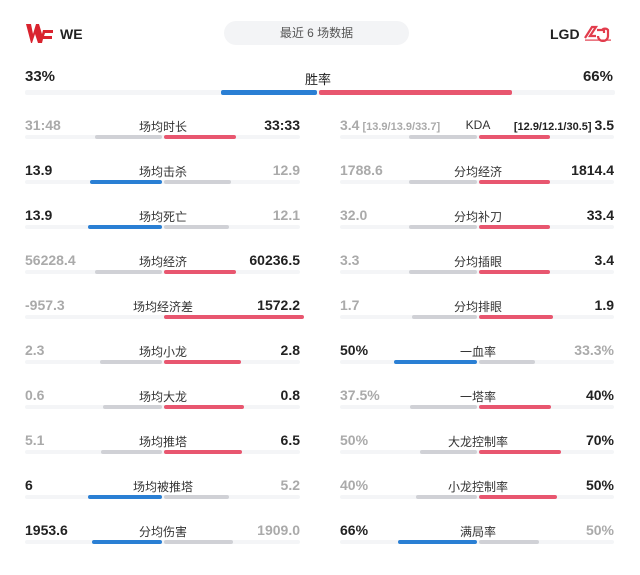 The height and width of the screenshot is (575, 640). I want to click on stat-right-value-text: 3.5, so click(604, 125).